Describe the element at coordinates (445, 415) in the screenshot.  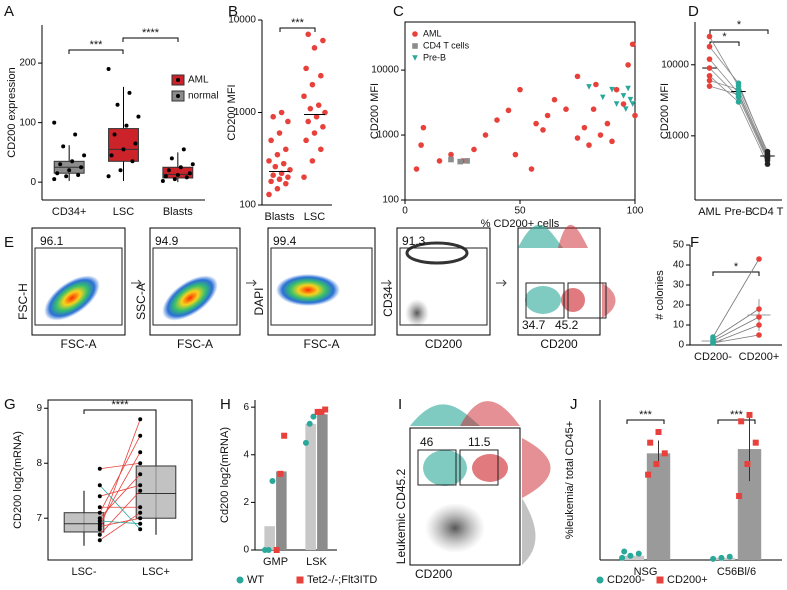
I see `histogram` at that location.